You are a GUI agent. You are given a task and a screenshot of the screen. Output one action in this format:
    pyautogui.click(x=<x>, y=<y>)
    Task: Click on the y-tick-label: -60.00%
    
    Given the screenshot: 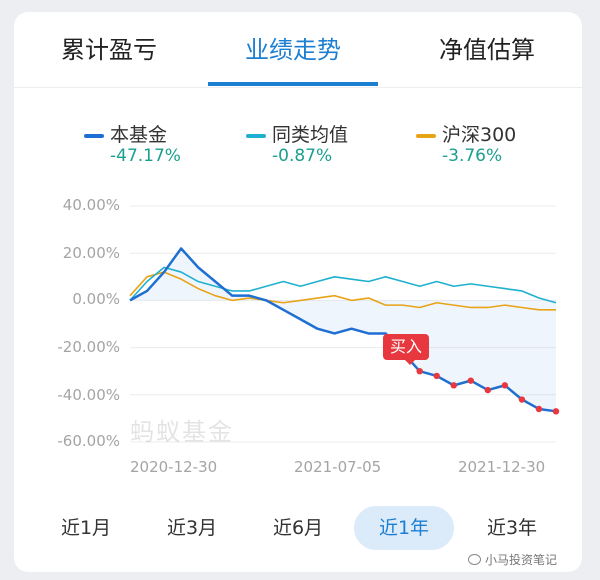 What is the action you would take?
    pyautogui.click(x=88, y=441)
    